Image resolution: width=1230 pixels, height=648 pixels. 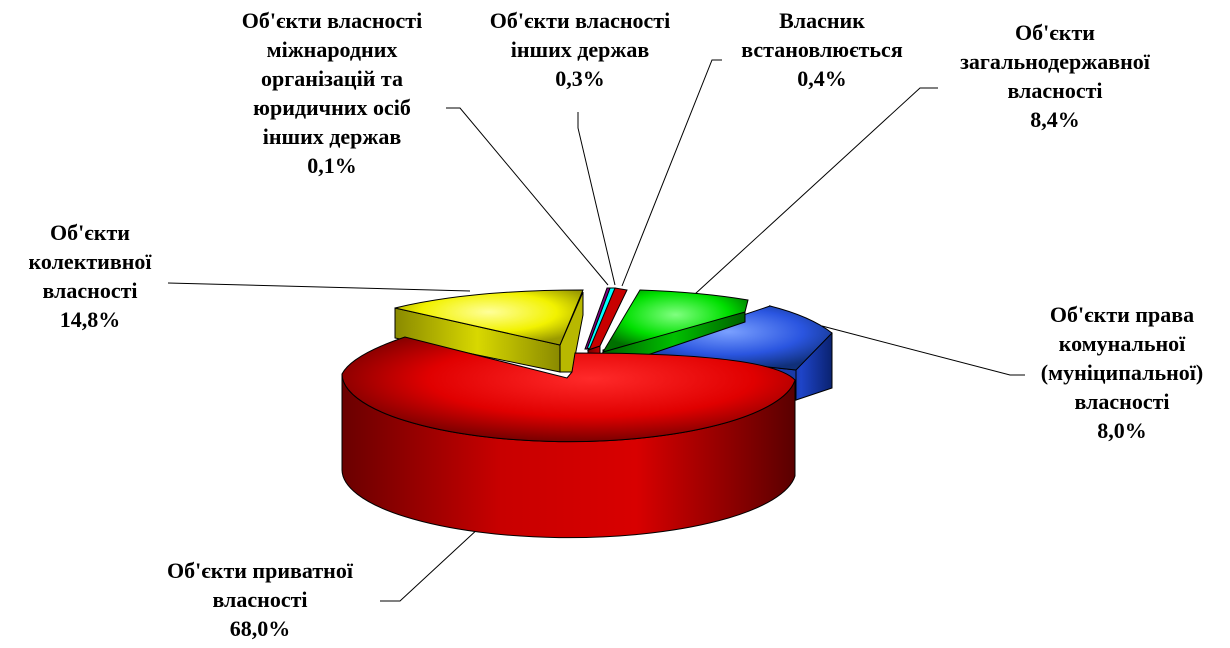 What do you see at coordinates (90, 319) in the screenshot?
I see `label-collective-value: 14,8%` at bounding box center [90, 319].